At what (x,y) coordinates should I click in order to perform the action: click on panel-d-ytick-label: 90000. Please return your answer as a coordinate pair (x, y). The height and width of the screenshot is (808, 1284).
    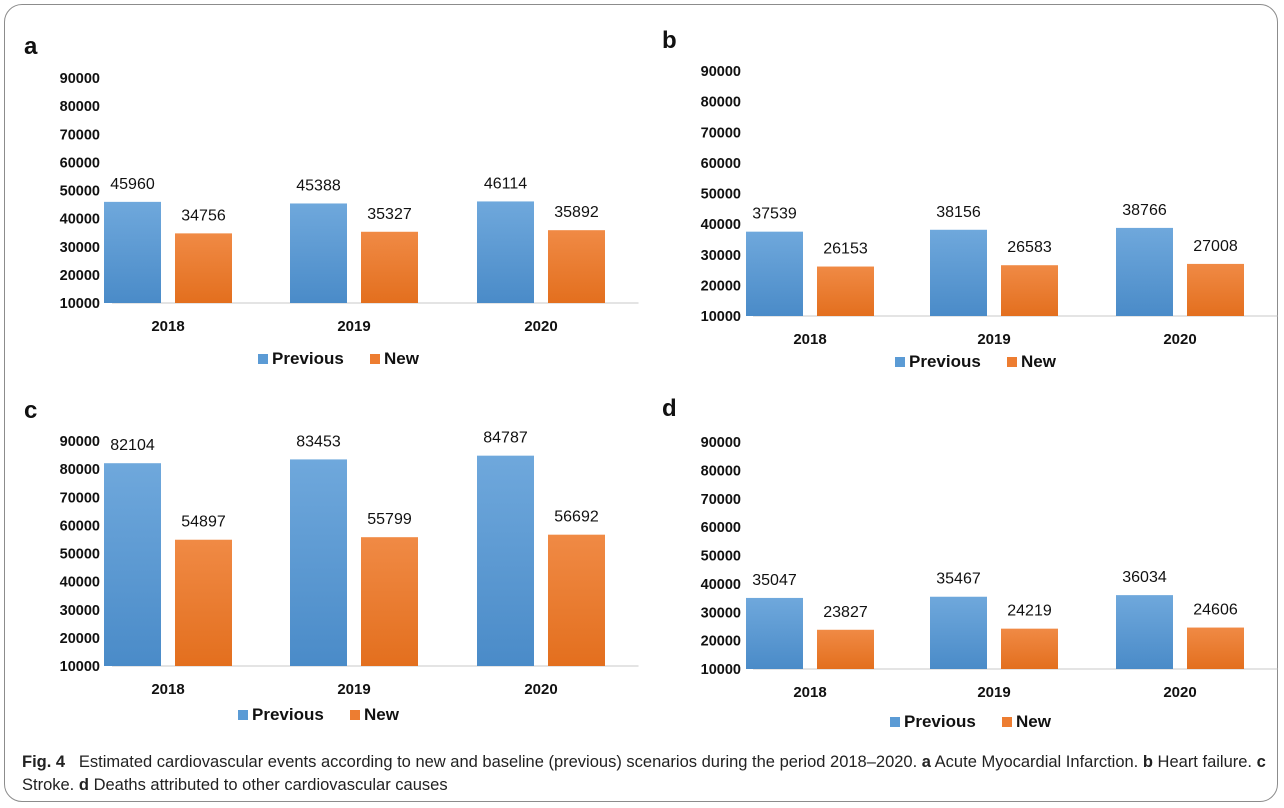
    Looking at the image, I should click on (721, 443).